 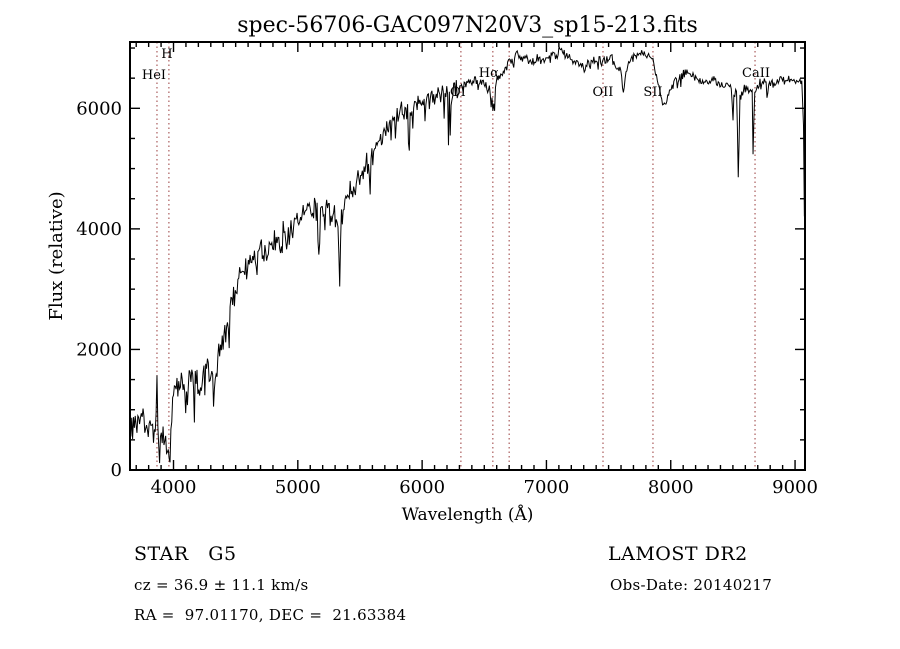 What do you see at coordinates (116, 470) in the screenshot?
I see `y-tick-label: 0` at bounding box center [116, 470].